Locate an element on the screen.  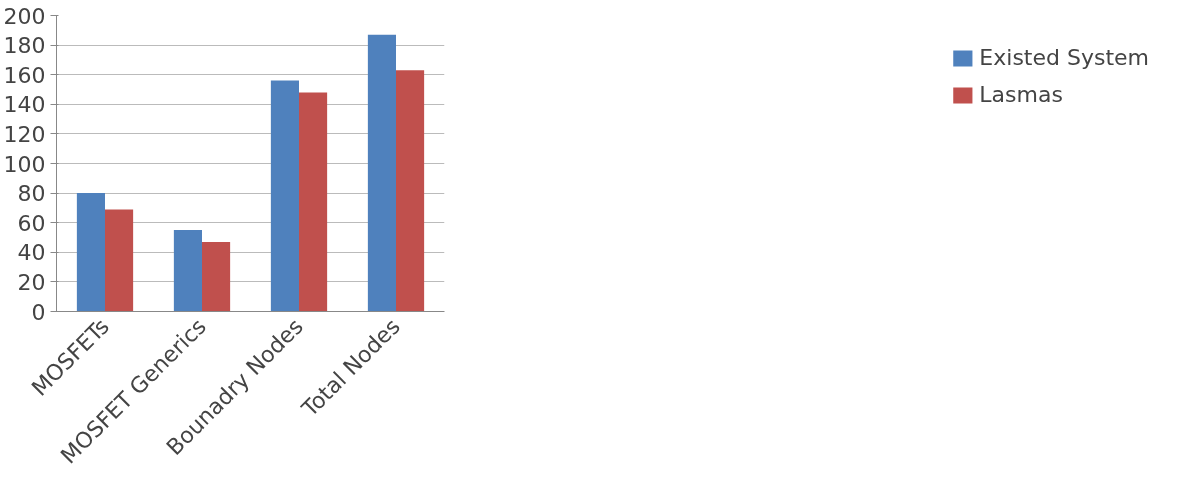
y-tick-label: 120 is located at coordinates (24, 134).